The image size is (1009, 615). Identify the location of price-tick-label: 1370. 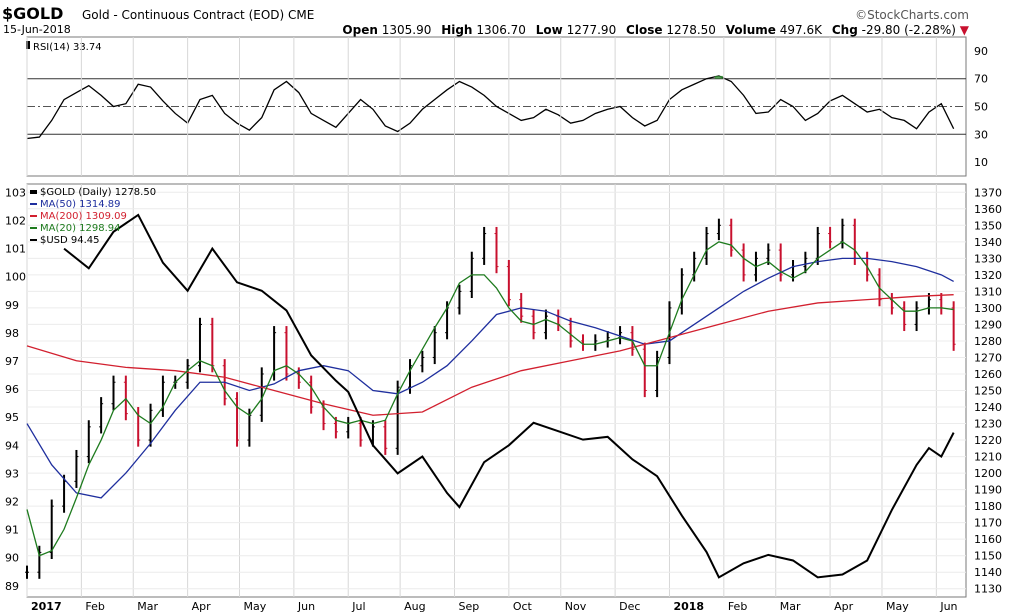
(988, 192).